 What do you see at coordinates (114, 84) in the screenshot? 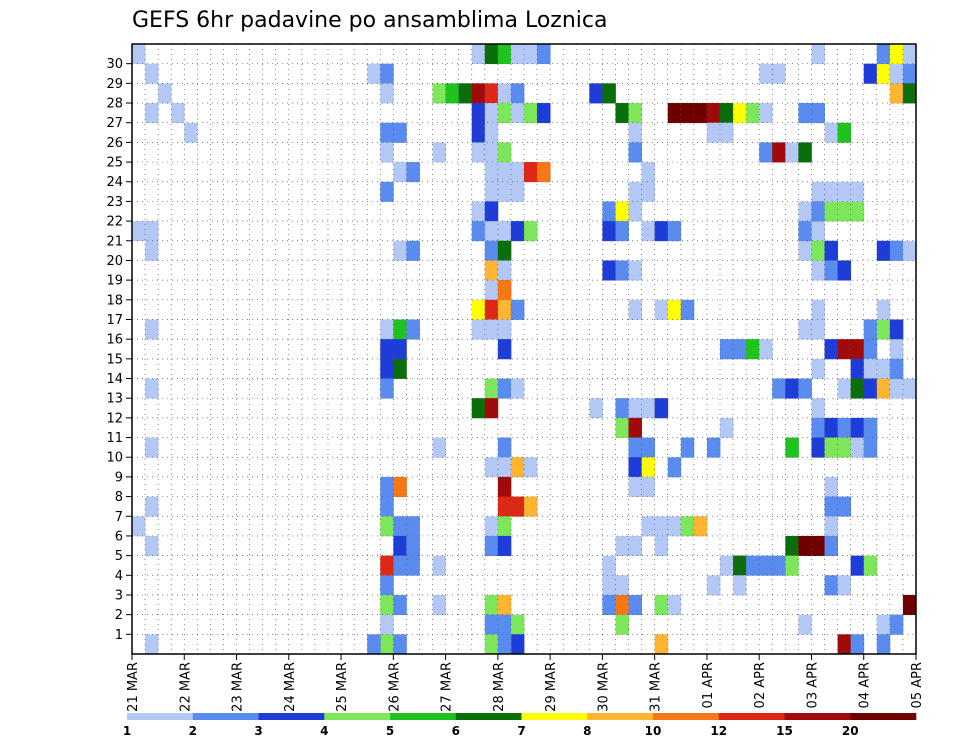
I see `y-tick-label: 29` at bounding box center [114, 84].